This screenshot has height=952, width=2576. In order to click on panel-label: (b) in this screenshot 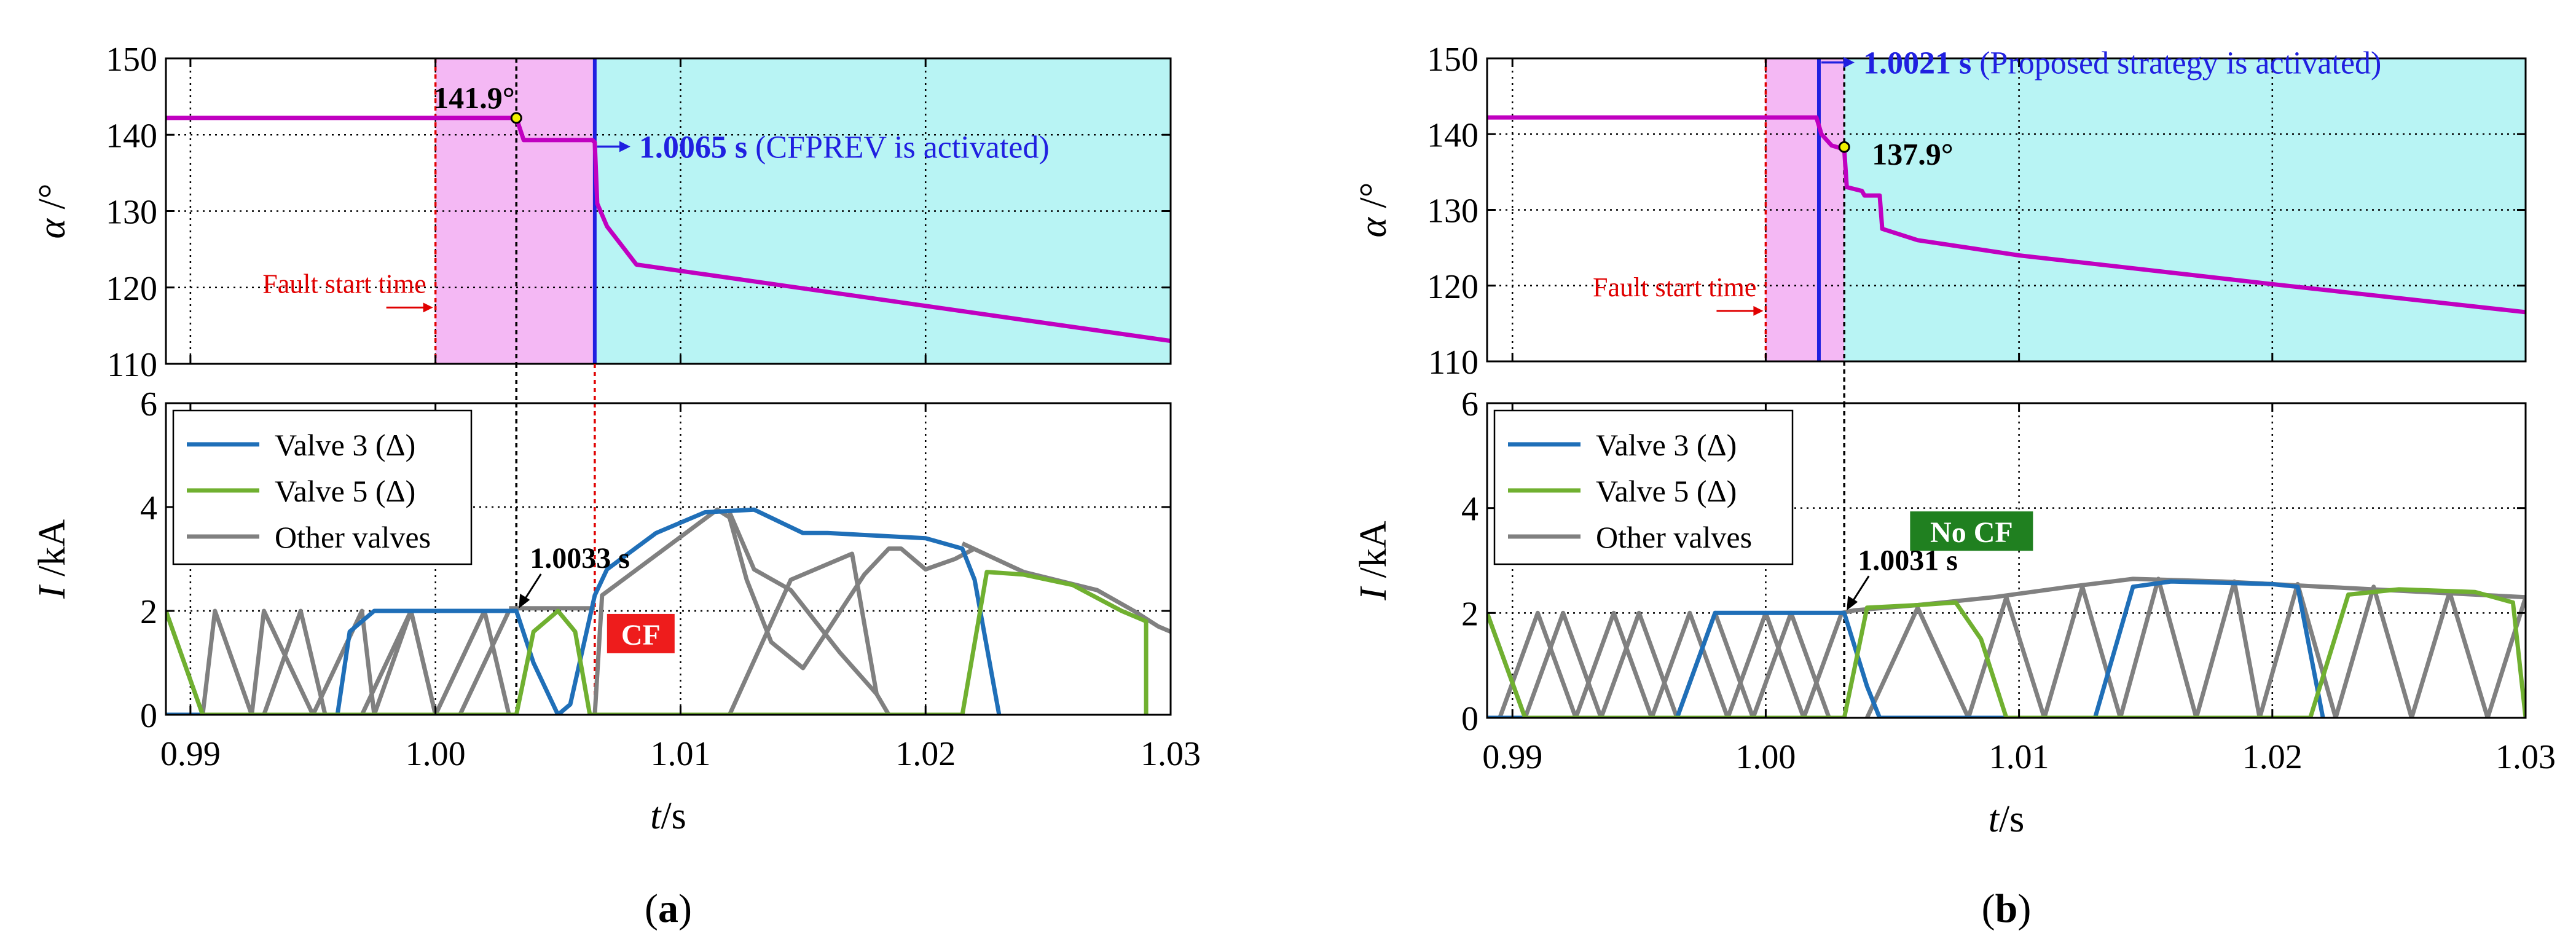, I will do `click(2007, 909)`.